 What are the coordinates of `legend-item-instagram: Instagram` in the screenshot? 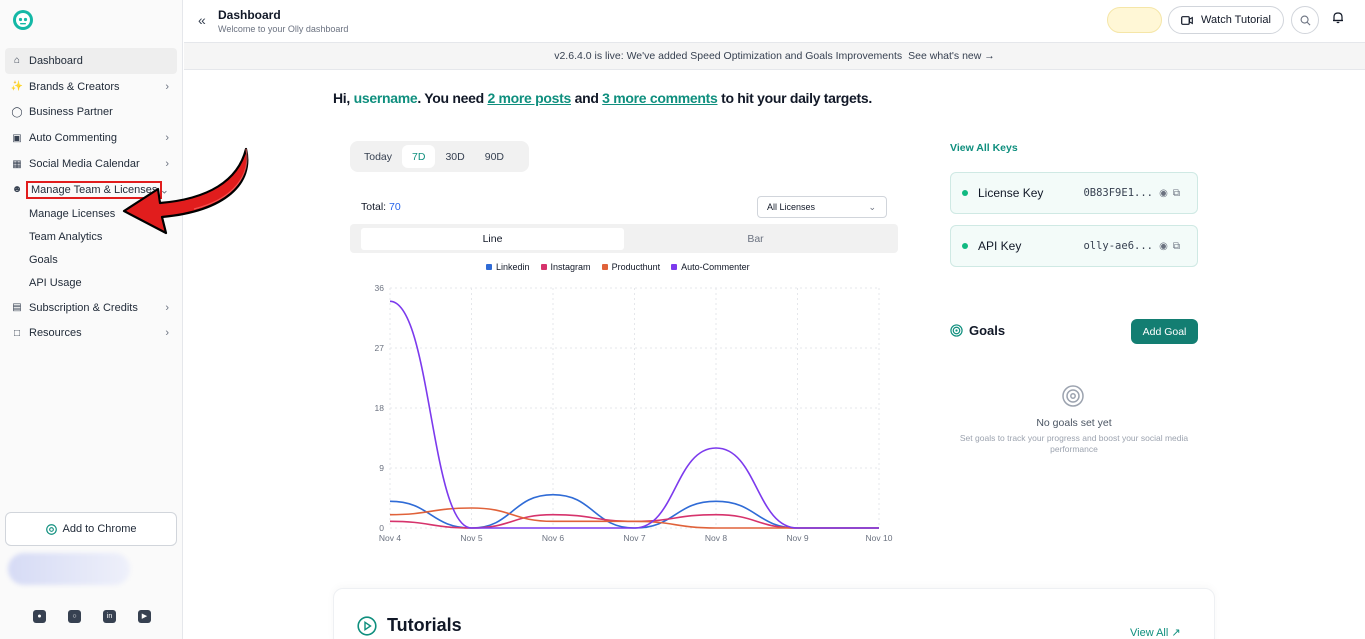 It's located at (565, 267).